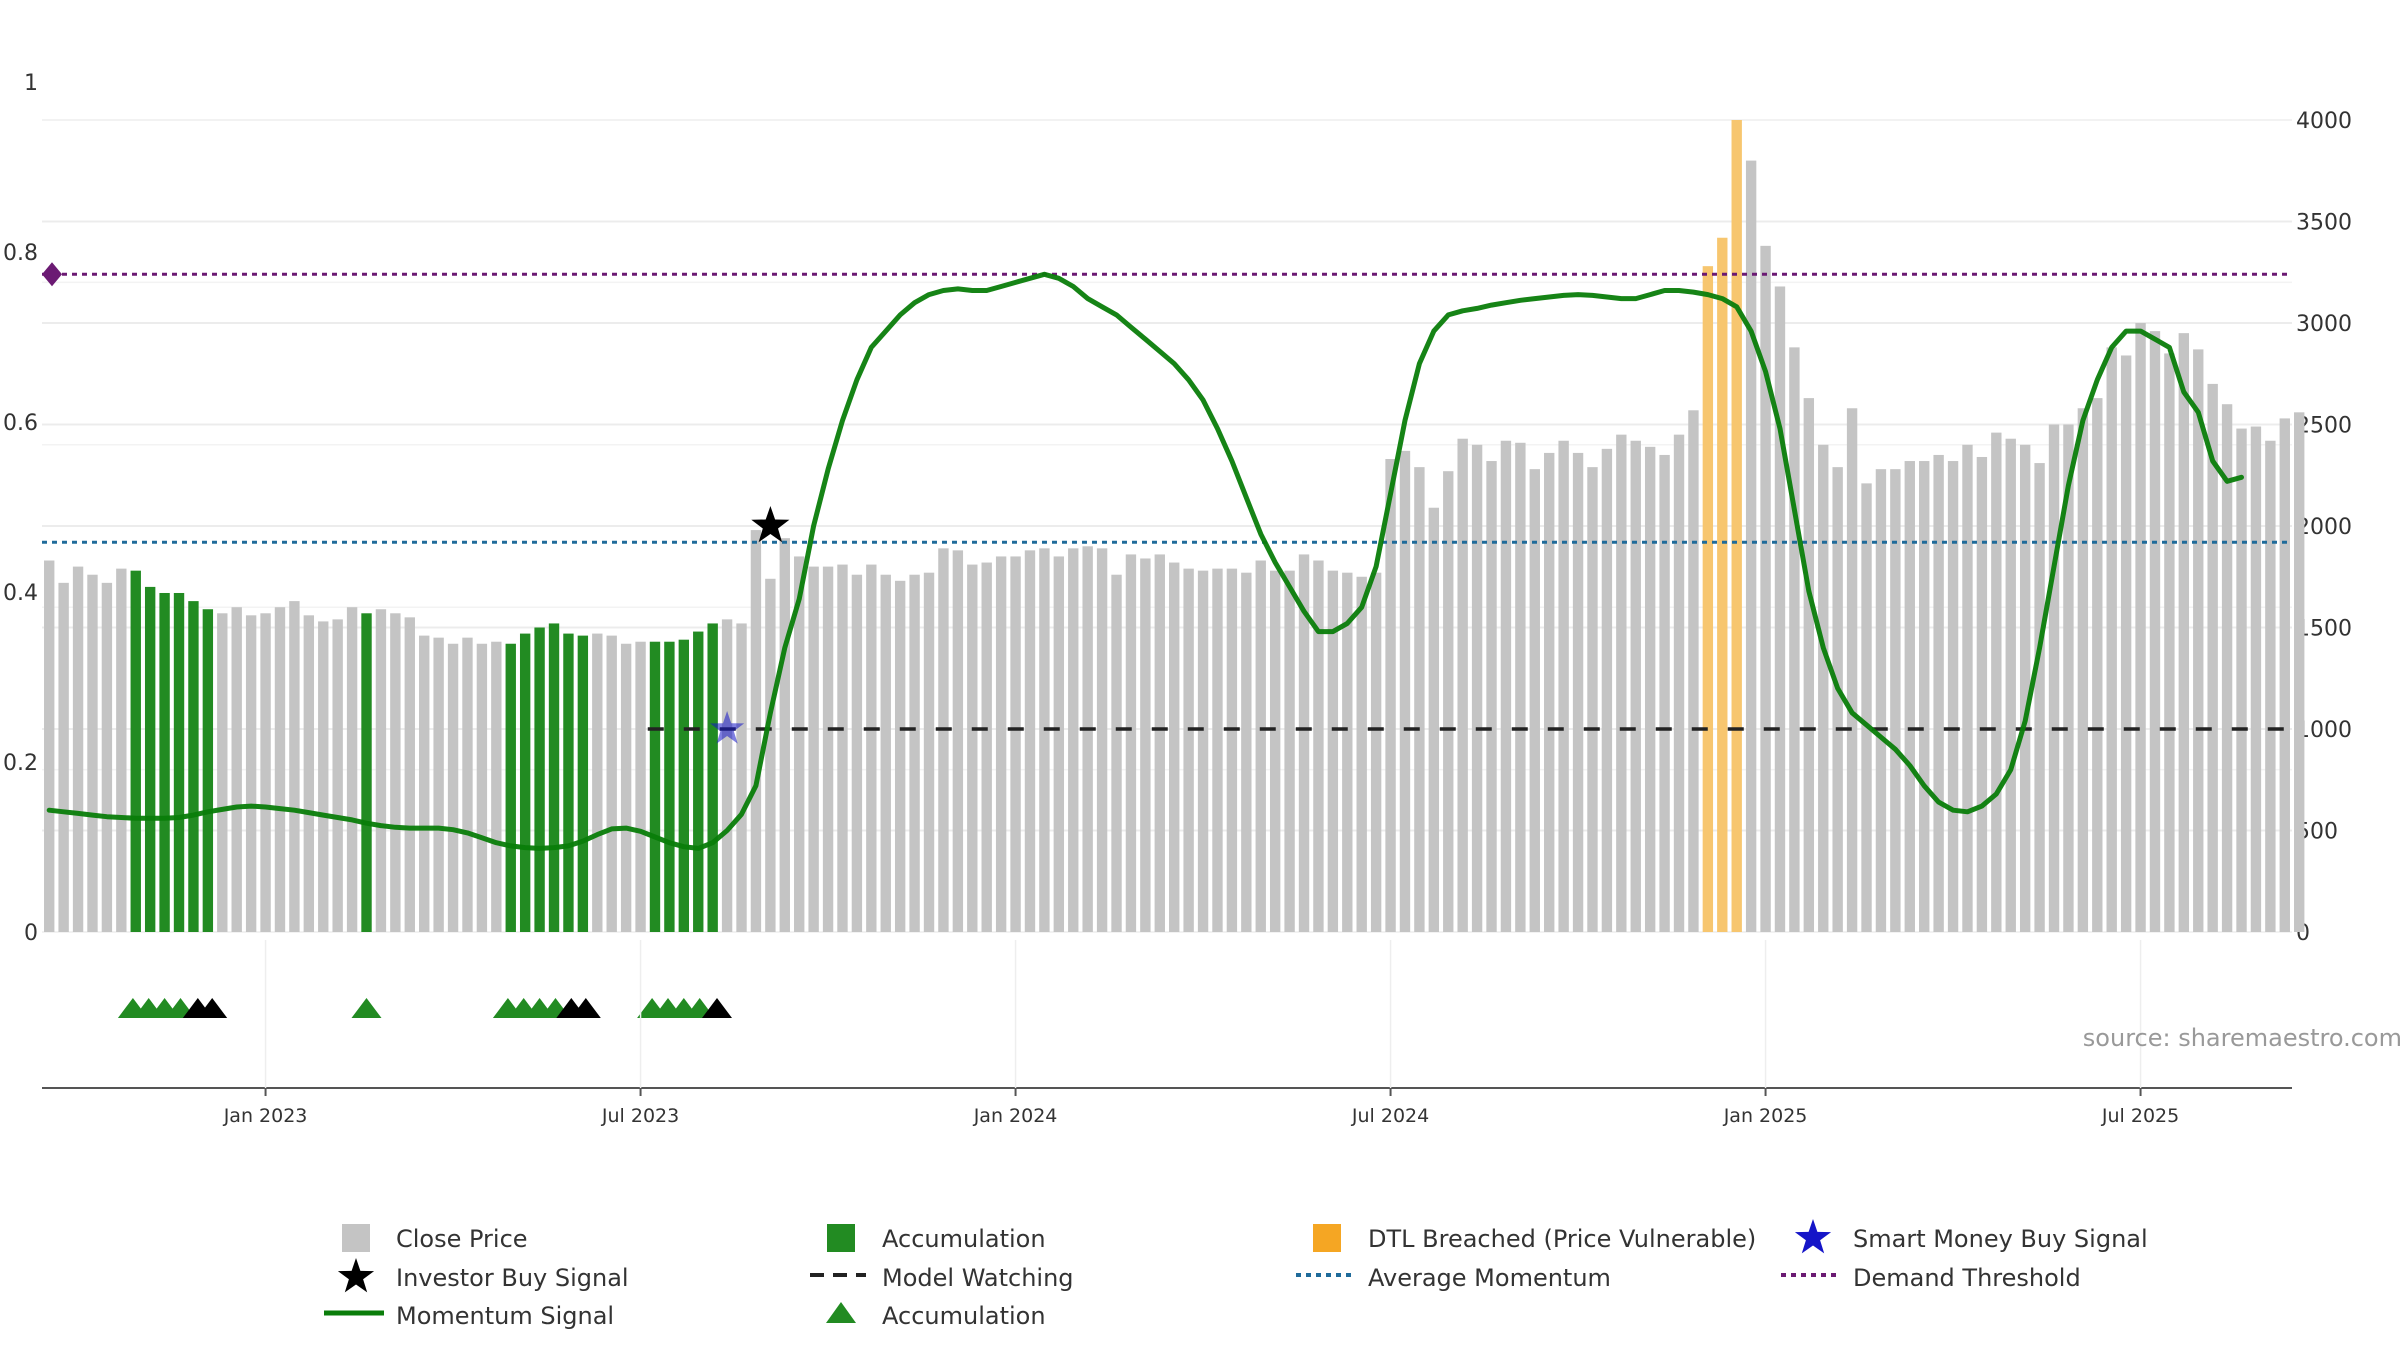  What do you see at coordinates (20, 253) in the screenshot?
I see `left-tick-label-4: 0.8` at bounding box center [20, 253].